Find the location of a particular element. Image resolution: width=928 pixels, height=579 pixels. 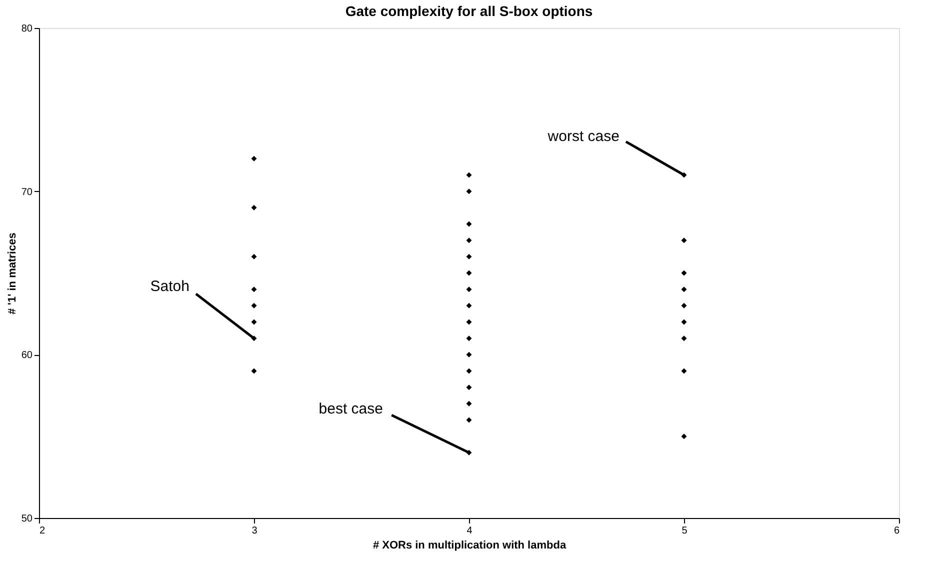

x-tick-label: 5 is located at coordinates (685, 531).